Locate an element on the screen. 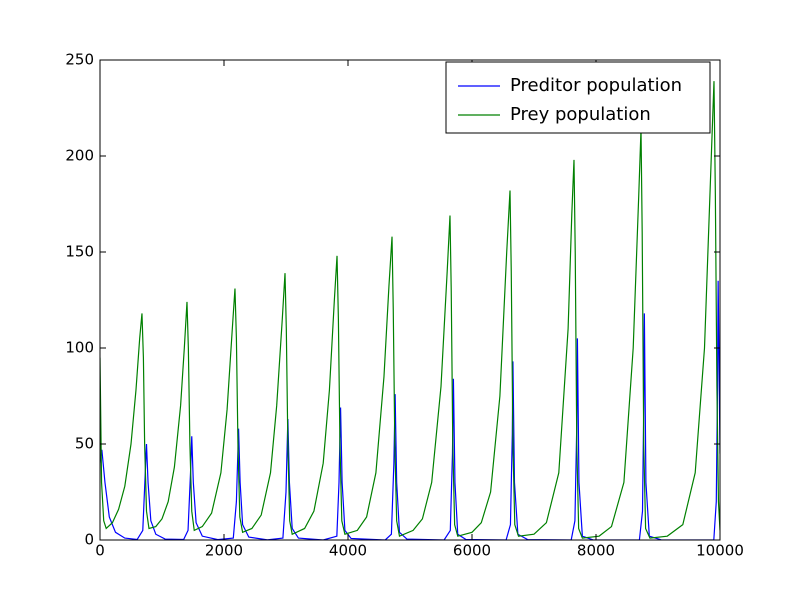  legend-label: Prey population is located at coordinates (580, 114).